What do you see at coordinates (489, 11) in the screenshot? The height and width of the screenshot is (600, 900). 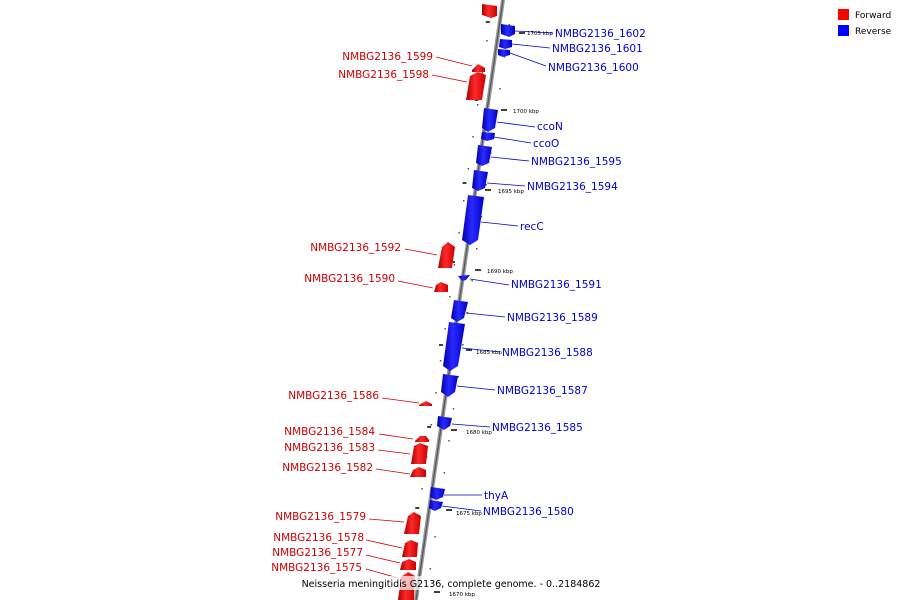 I see `gene-partial-forward` at bounding box center [489, 11].